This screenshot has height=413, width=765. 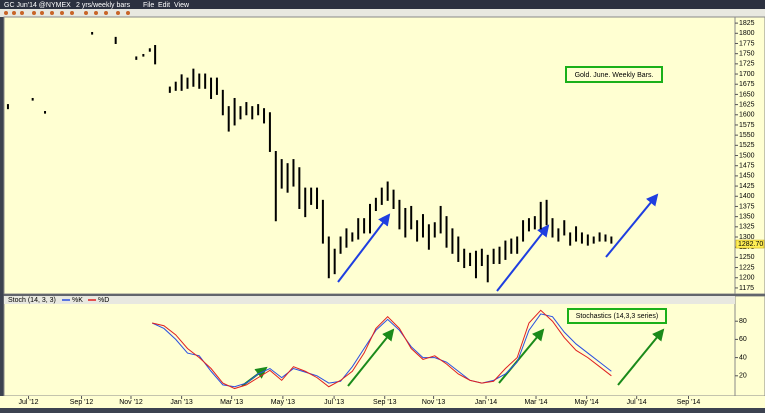 I want to click on y-tick-label: 1475, so click(x=747, y=166).